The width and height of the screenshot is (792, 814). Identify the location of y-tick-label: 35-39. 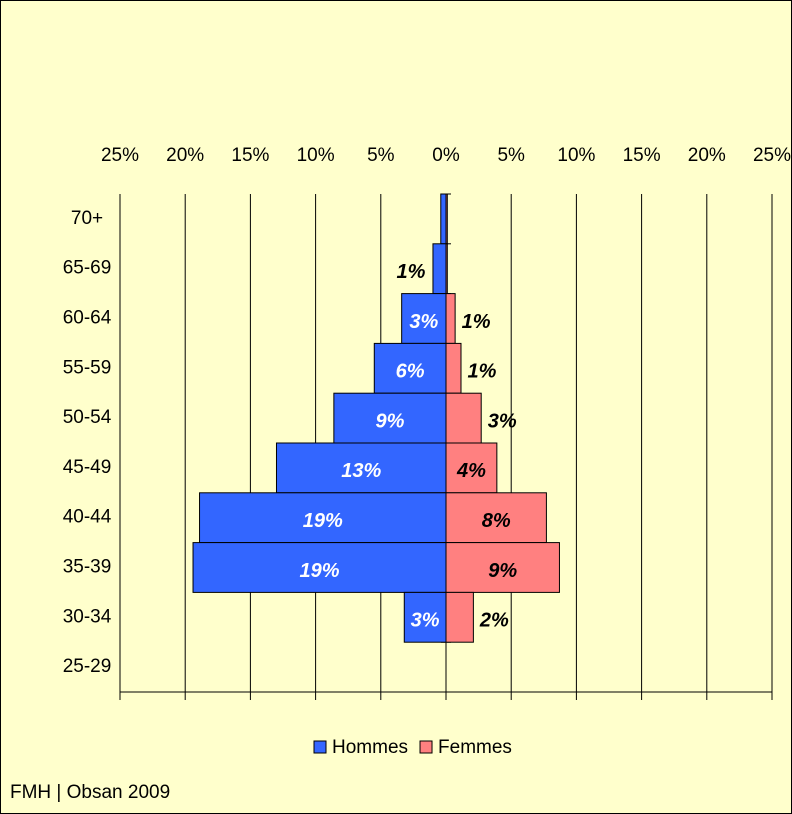
(87, 567).